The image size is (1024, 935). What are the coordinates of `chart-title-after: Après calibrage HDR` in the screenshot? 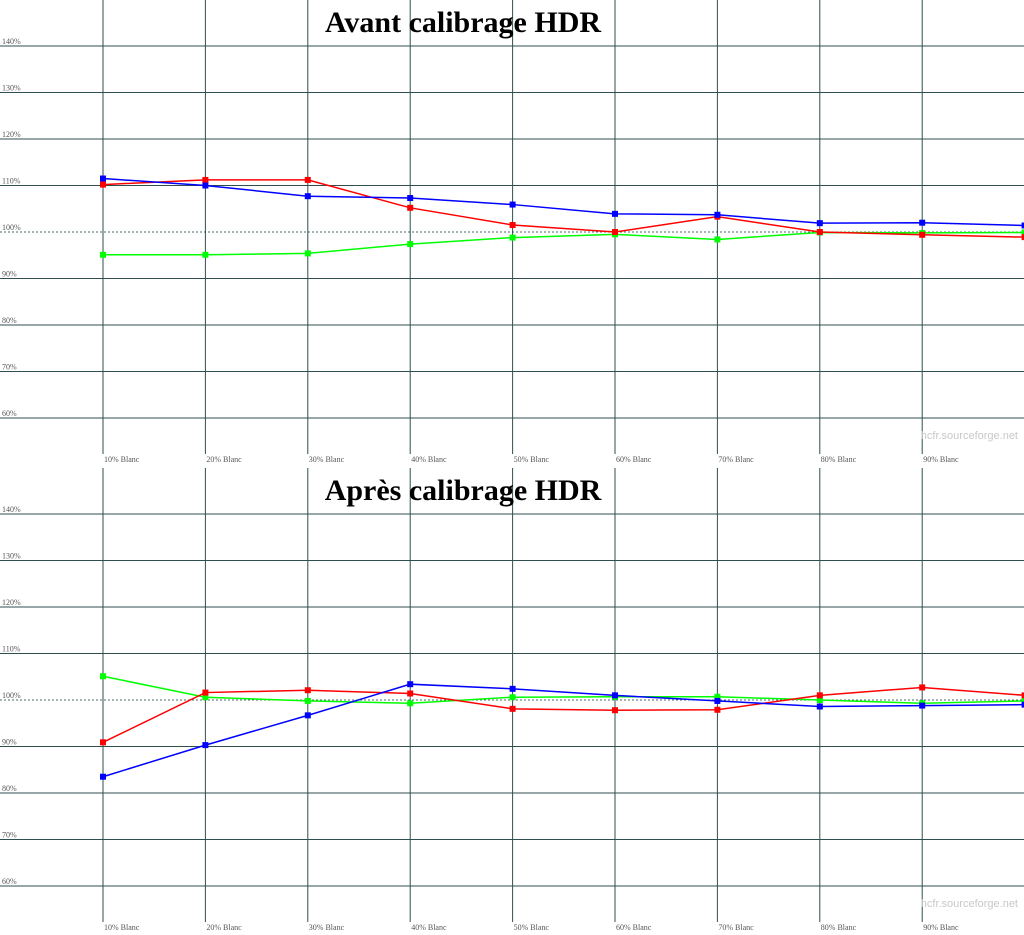 It's located at (463, 490).